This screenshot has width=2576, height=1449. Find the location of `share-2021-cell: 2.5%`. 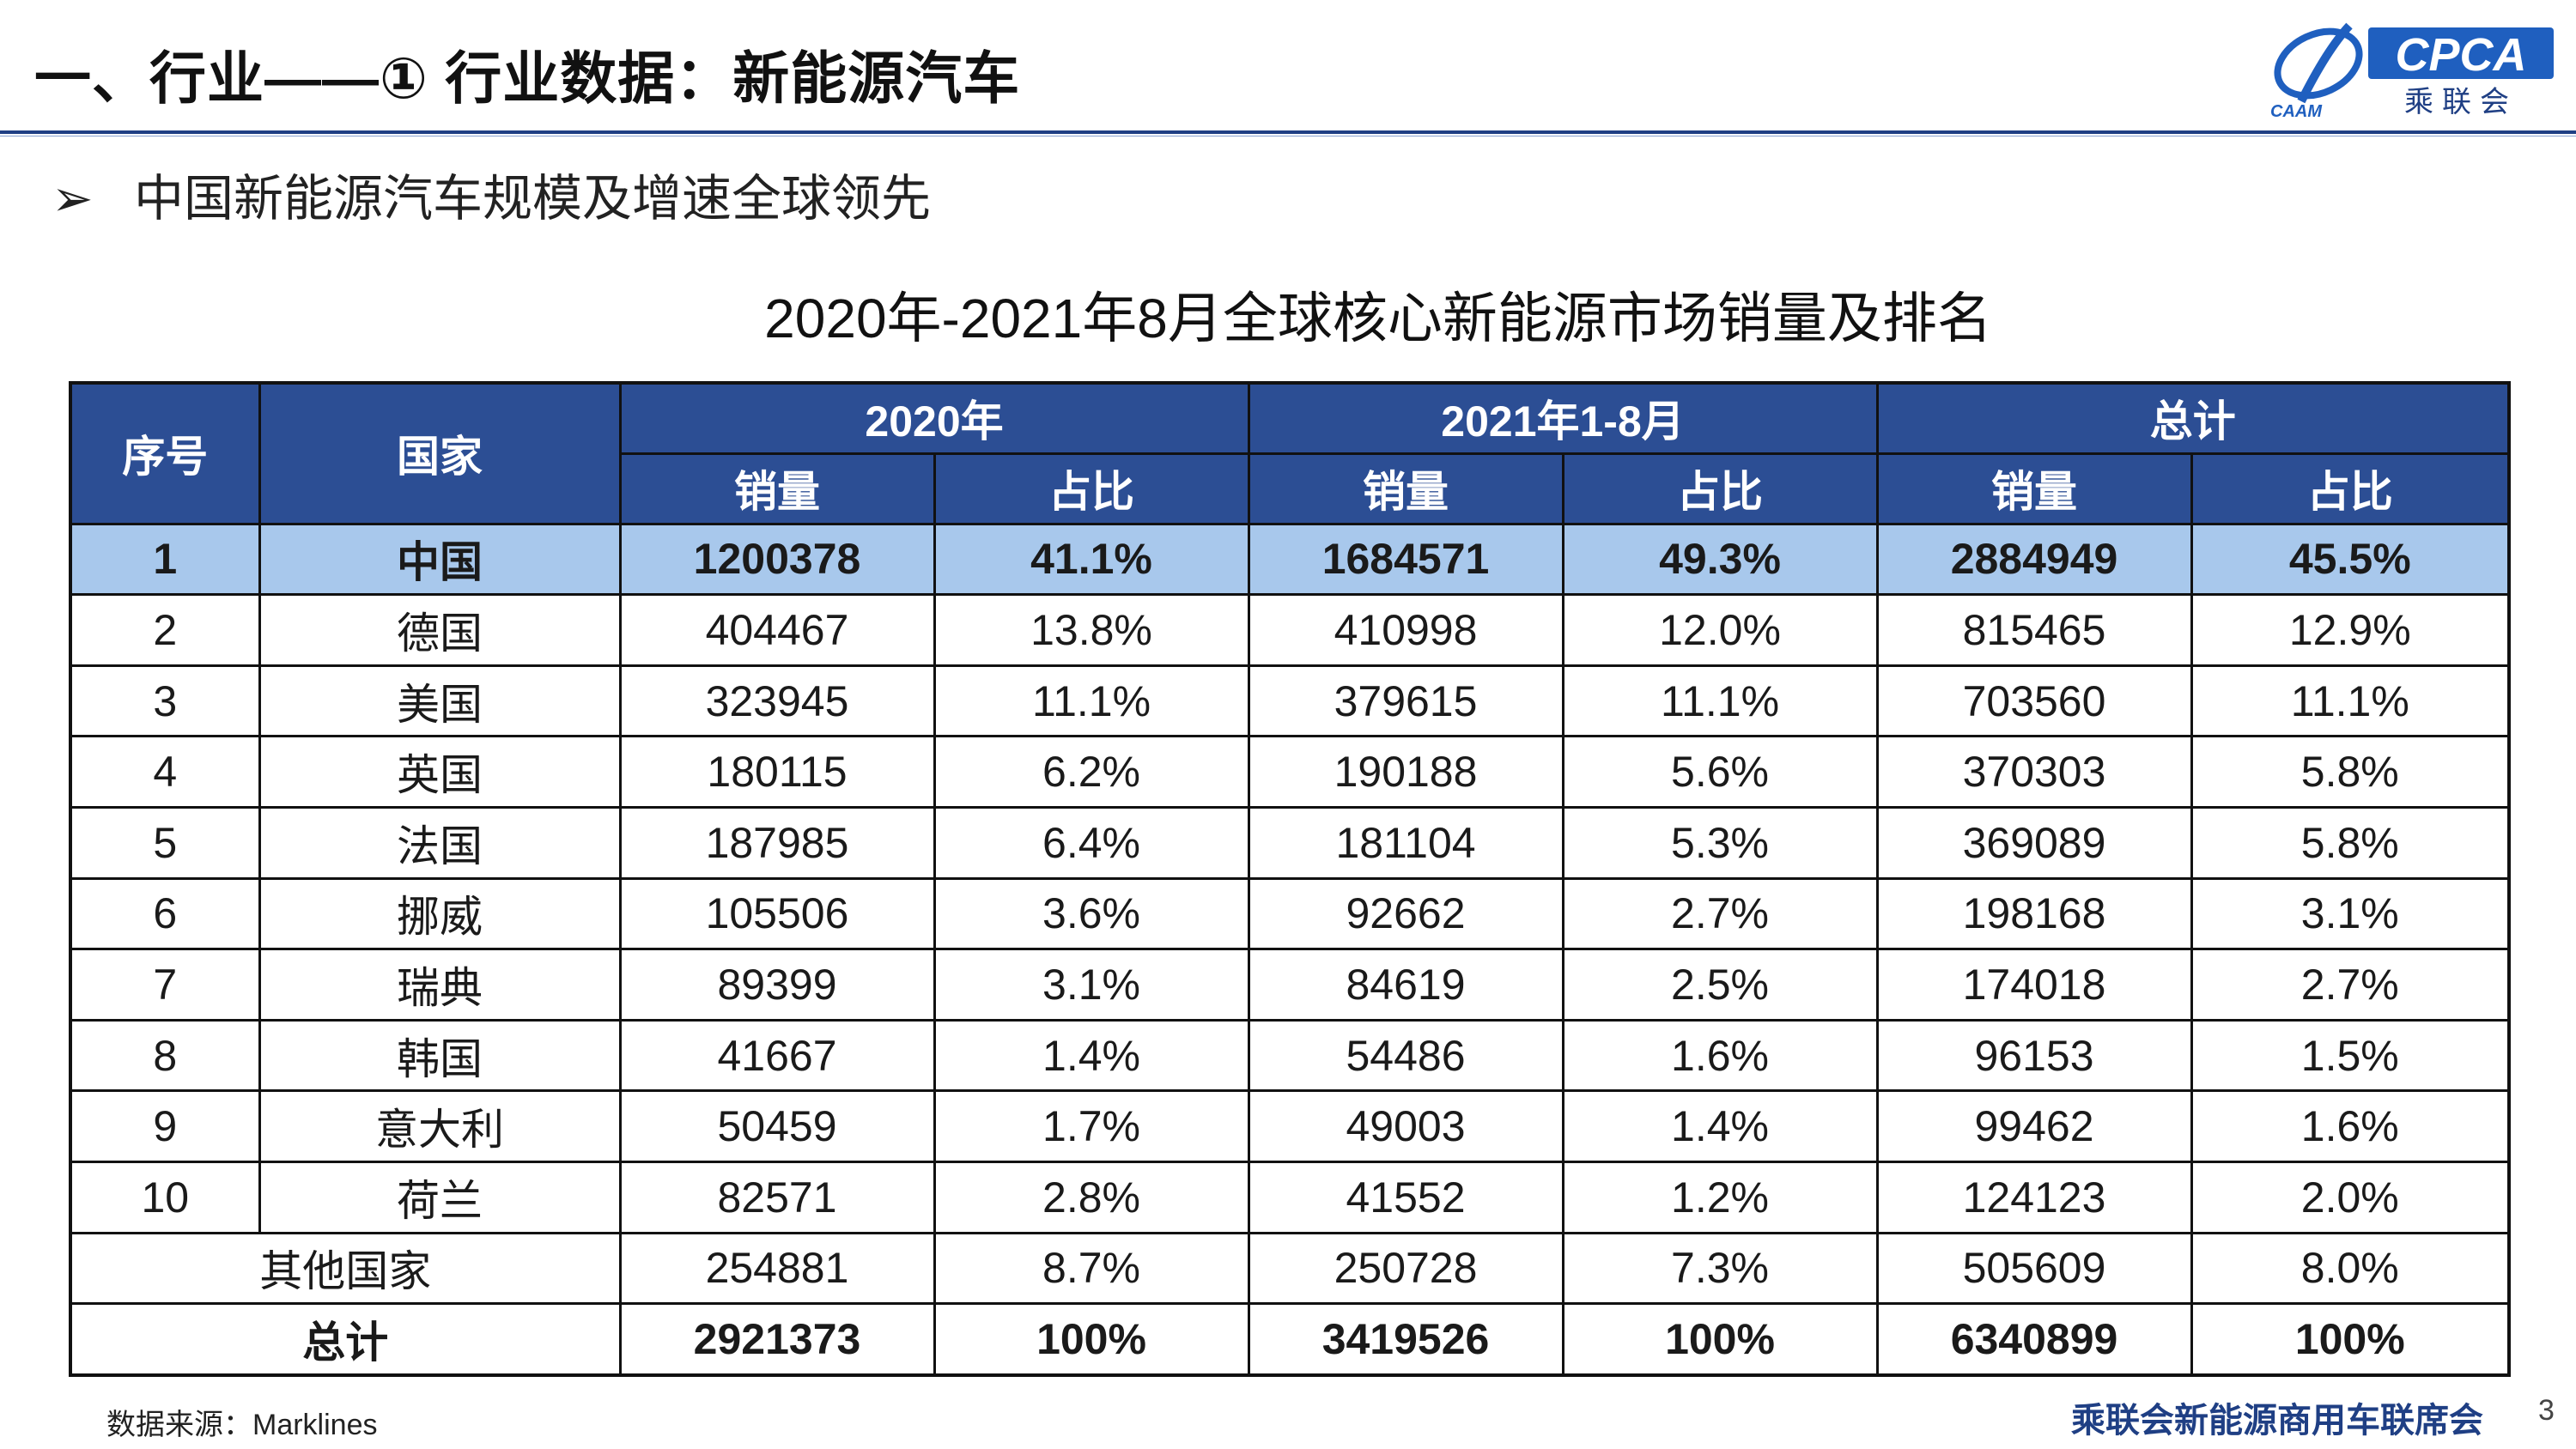

share-2021-cell: 2.5% is located at coordinates (1720, 985).